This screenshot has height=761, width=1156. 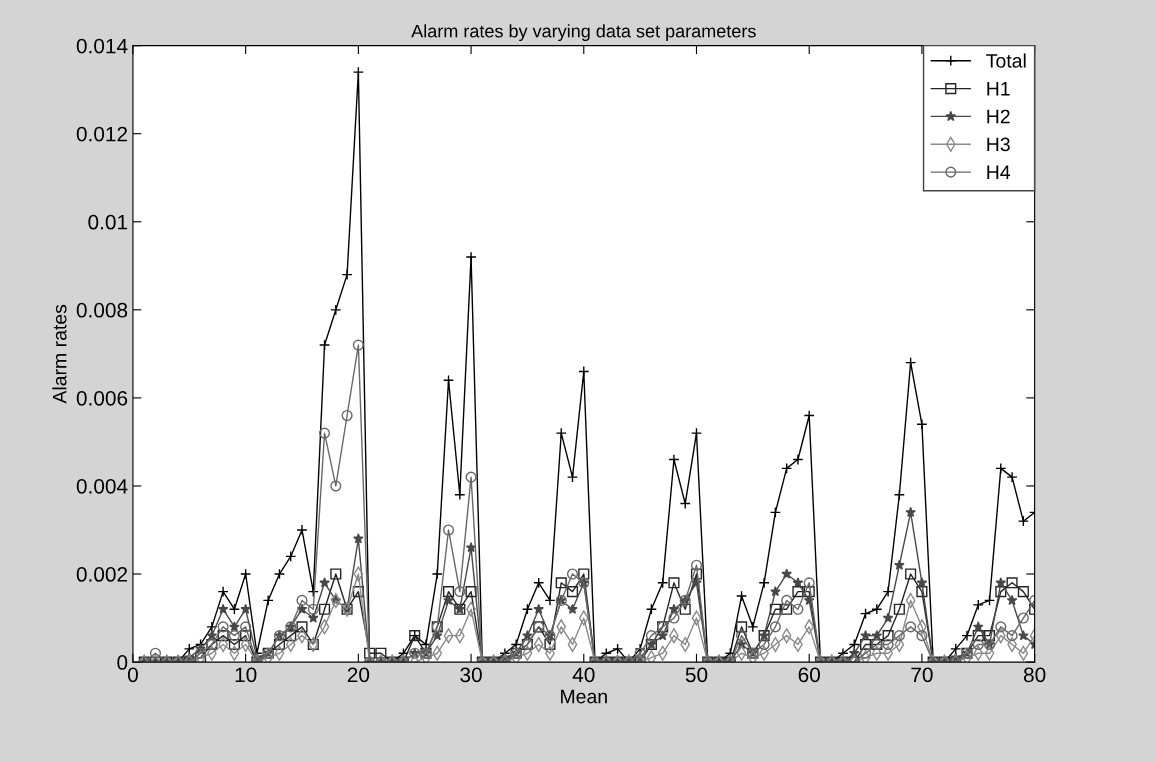 What do you see at coordinates (1006, 60) in the screenshot?
I see `legend-label: Total` at bounding box center [1006, 60].